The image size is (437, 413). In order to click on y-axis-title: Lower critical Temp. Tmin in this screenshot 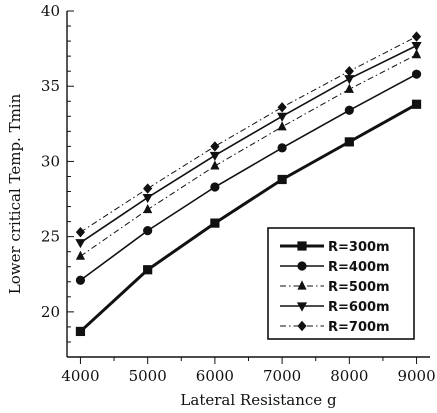, I will do `click(15, 193)`.